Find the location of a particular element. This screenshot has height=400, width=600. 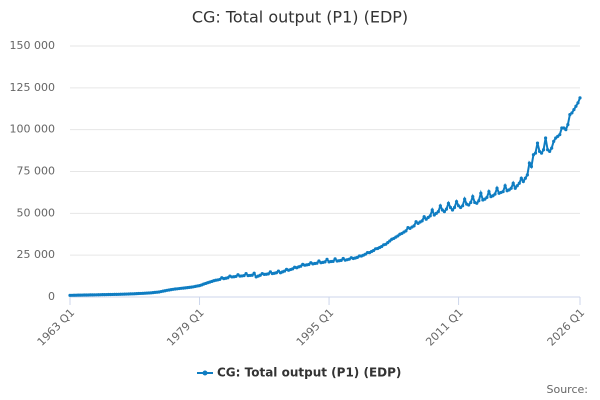

chart-title: CG: Total output (P1) (EDP) is located at coordinates (300, 17).